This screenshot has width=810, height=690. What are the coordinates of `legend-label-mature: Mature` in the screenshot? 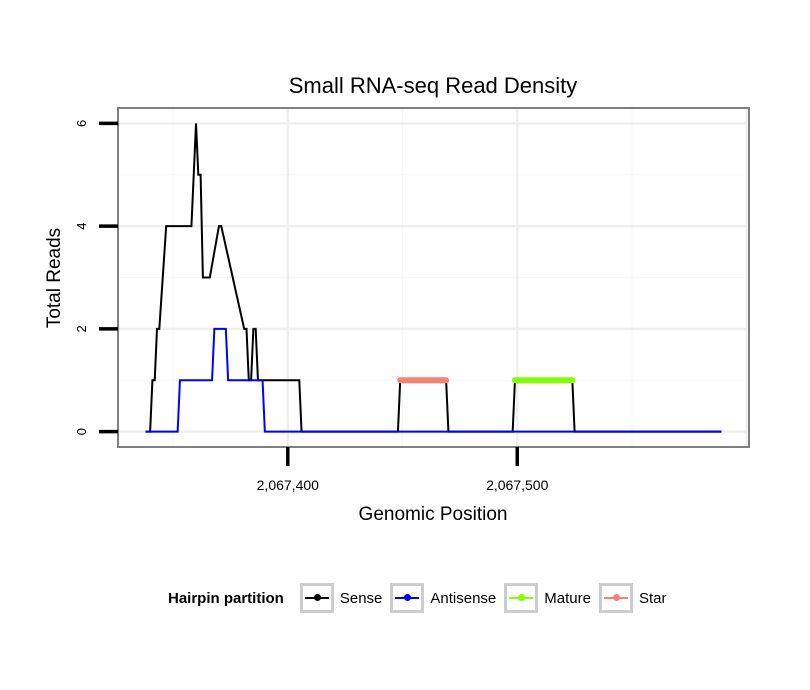 It's located at (567, 598).